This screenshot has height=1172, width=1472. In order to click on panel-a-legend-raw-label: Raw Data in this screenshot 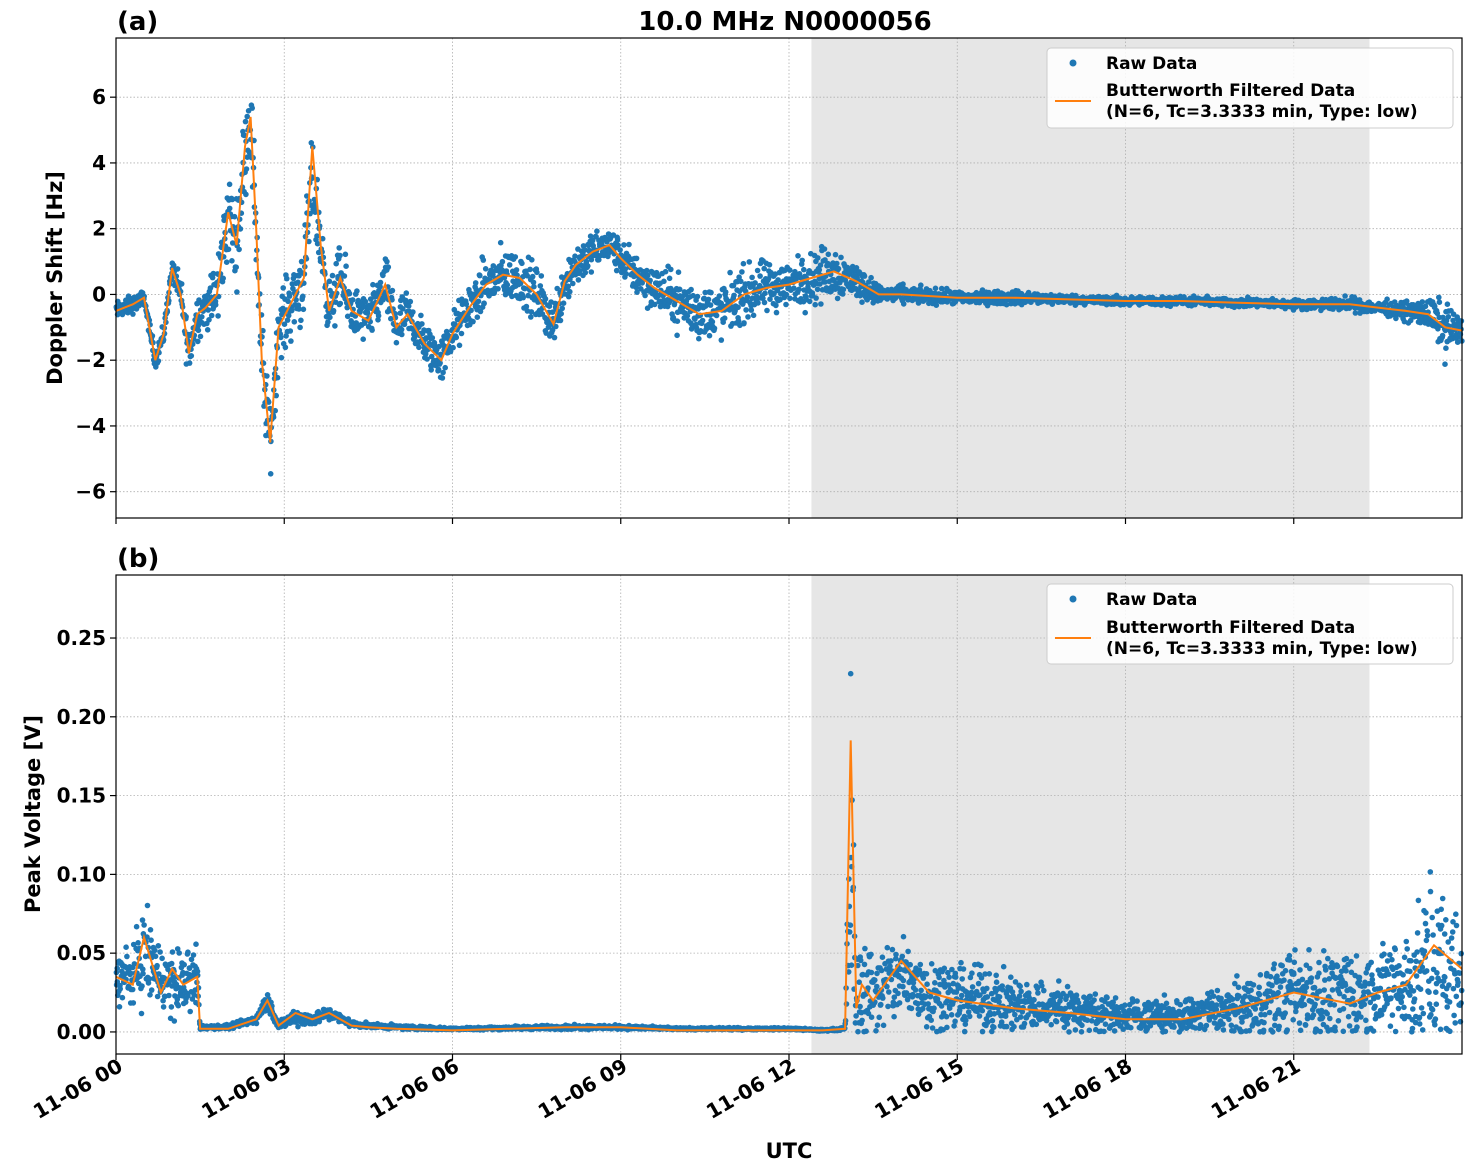, I will do `click(1151, 64)`.